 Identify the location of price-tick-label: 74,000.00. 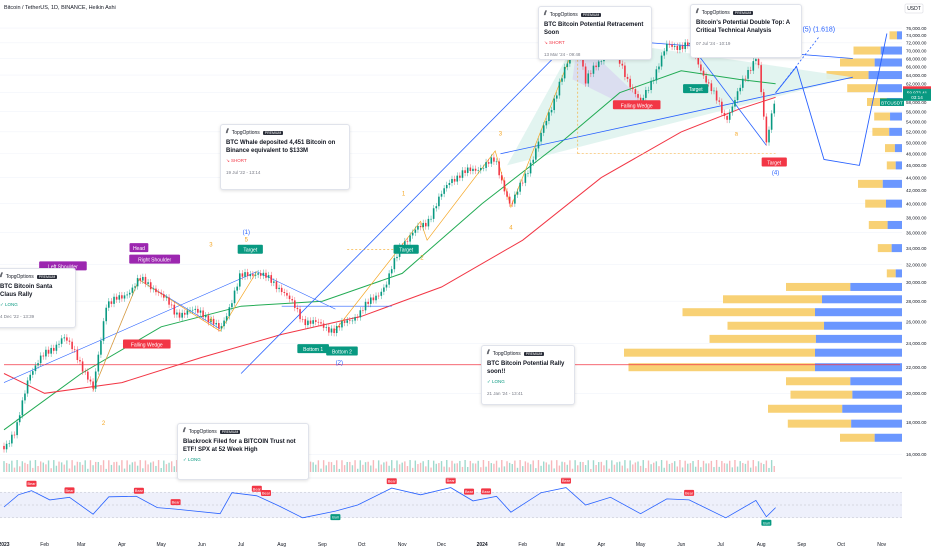
(916, 35).